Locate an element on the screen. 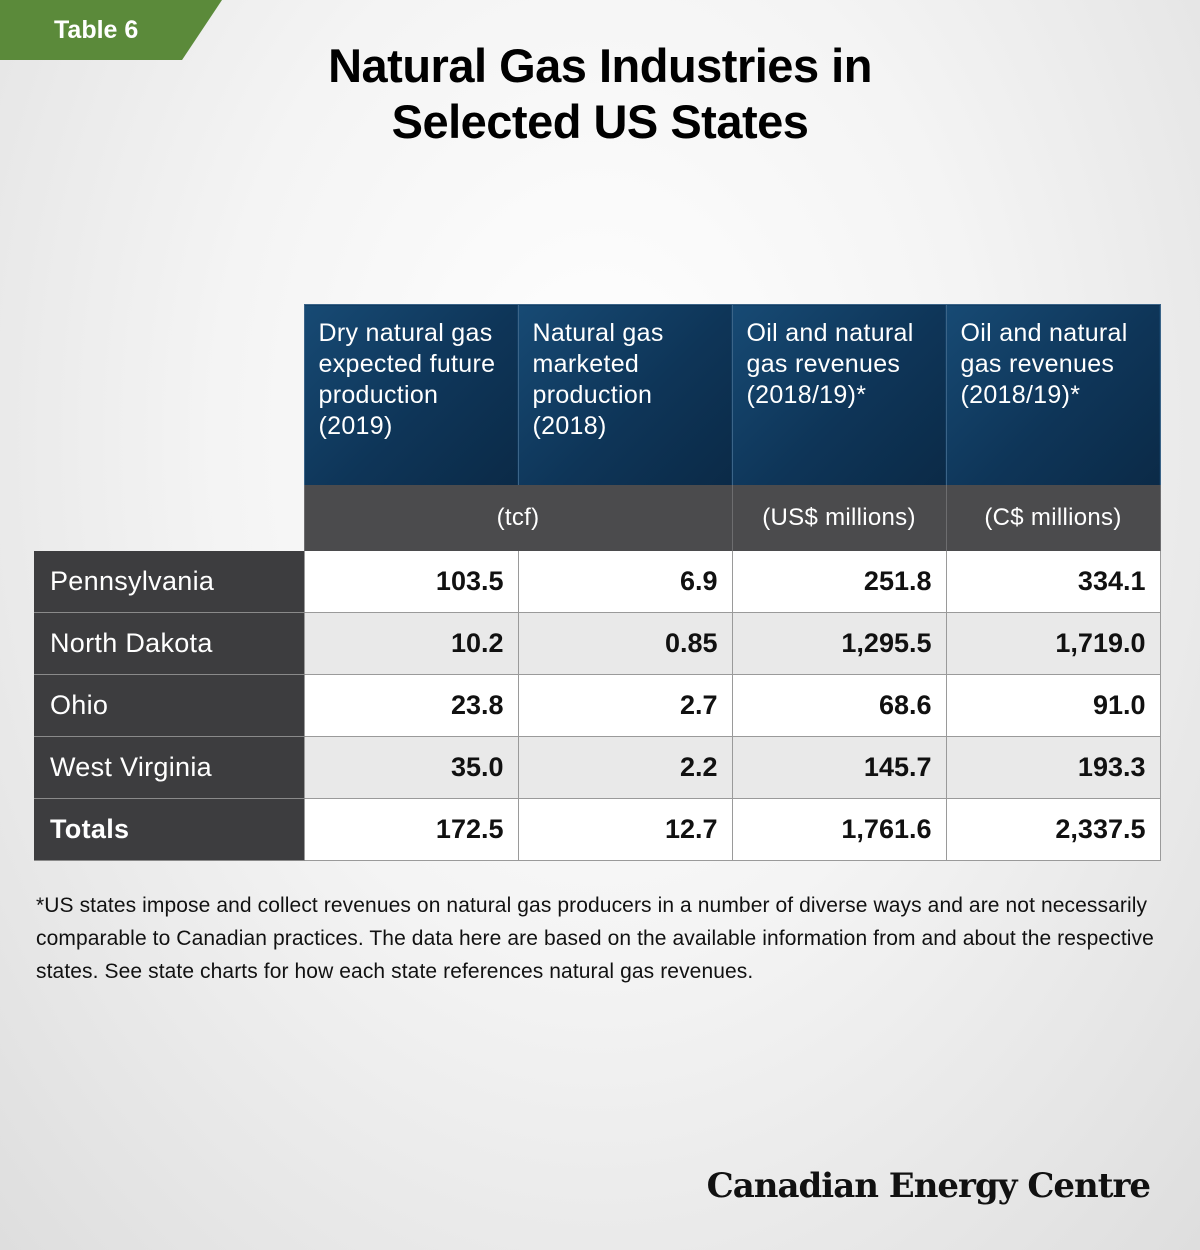 Image resolution: width=1200 pixels, height=1250 pixels. column-header-revenues-cad: Oil and natural gas revenues (2018/19)* is located at coordinates (1053, 394).